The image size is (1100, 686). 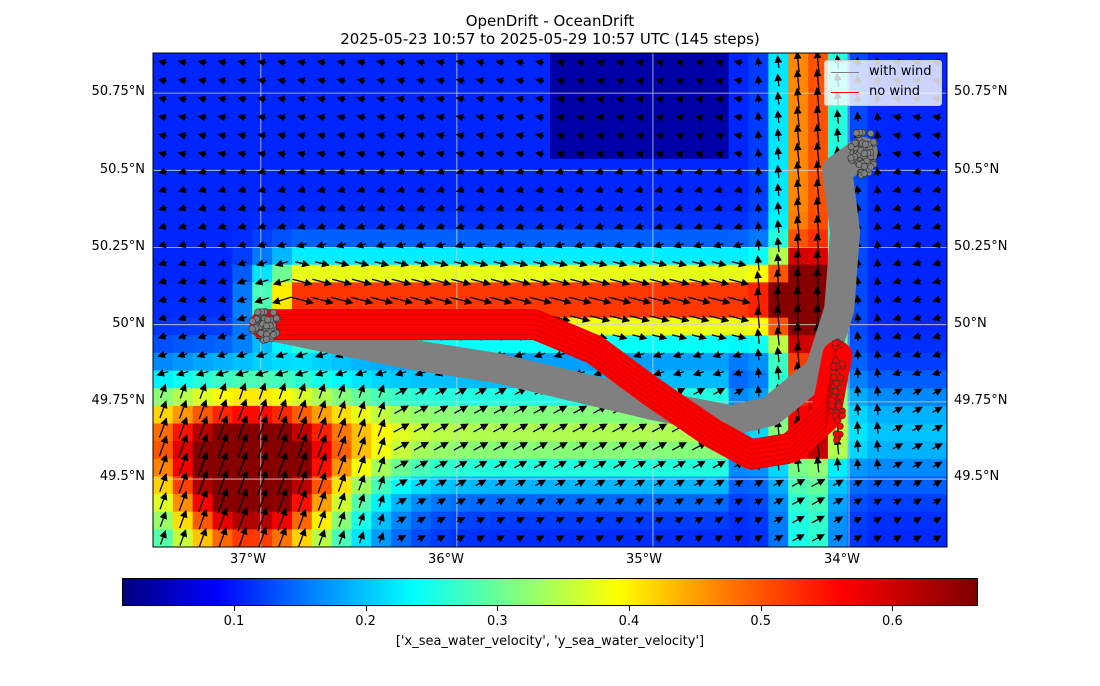 I want to click on colorbar-tick, so click(x=234, y=608).